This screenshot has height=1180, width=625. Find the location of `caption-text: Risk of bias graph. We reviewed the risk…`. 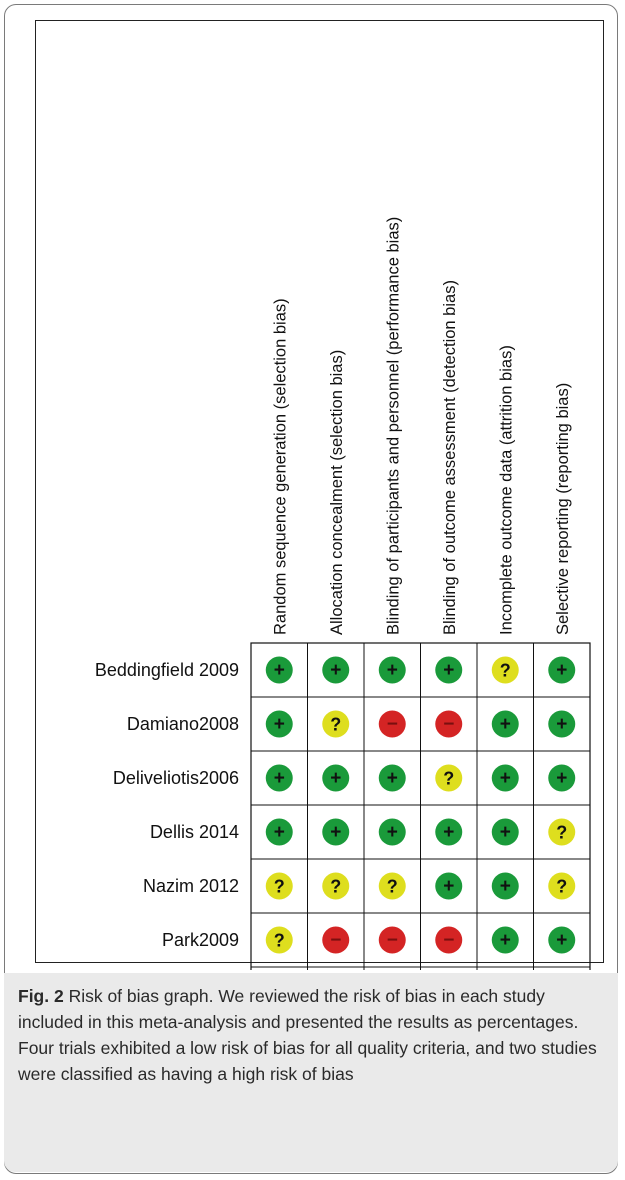

caption-text: Risk of bias graph. We reviewed the risk… is located at coordinates (307, 1035).